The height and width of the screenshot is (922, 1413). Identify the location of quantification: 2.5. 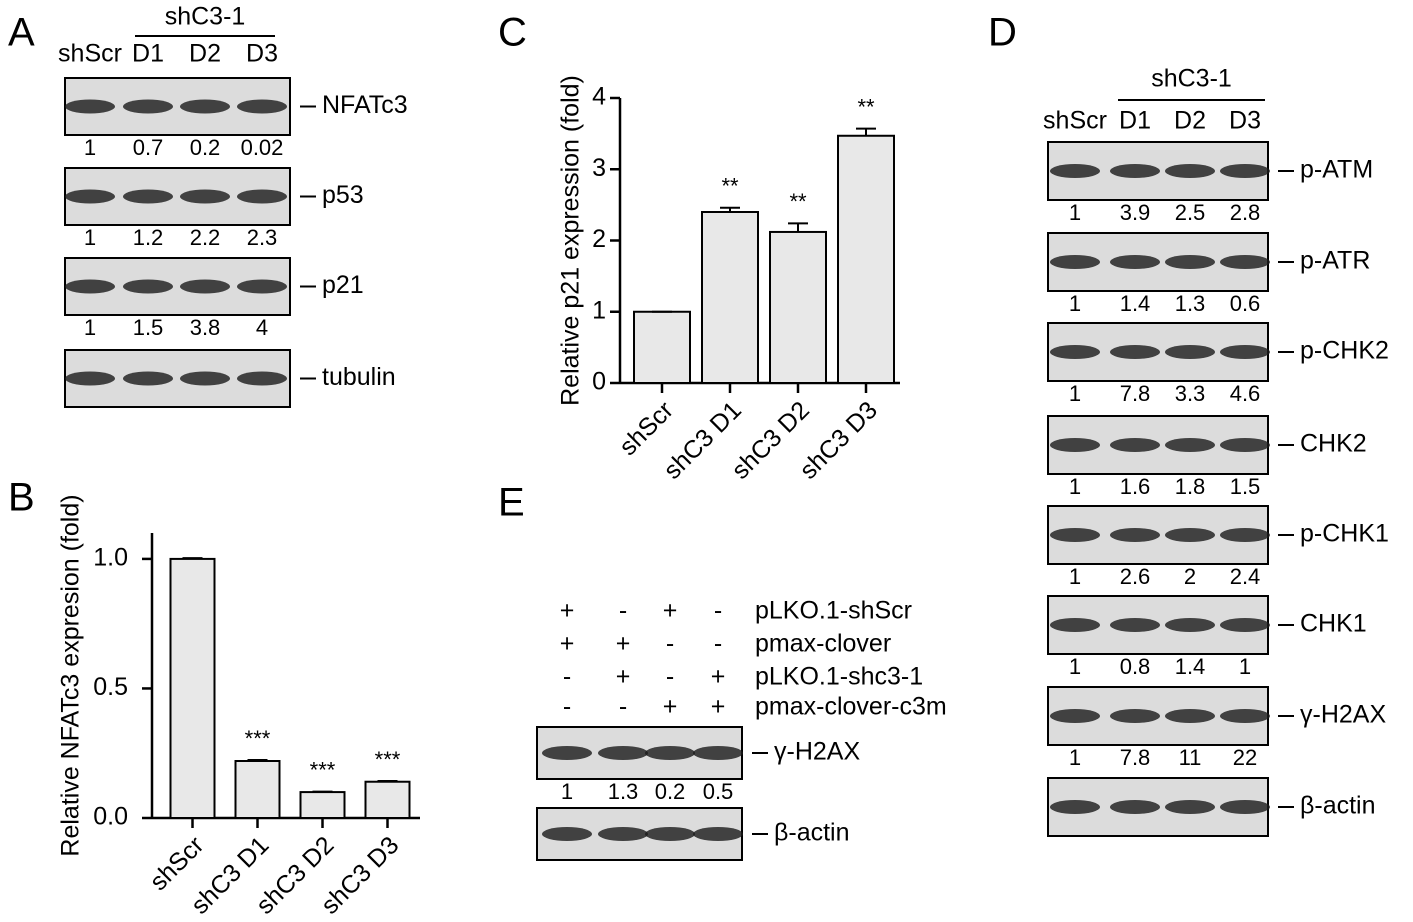
(1190, 212).